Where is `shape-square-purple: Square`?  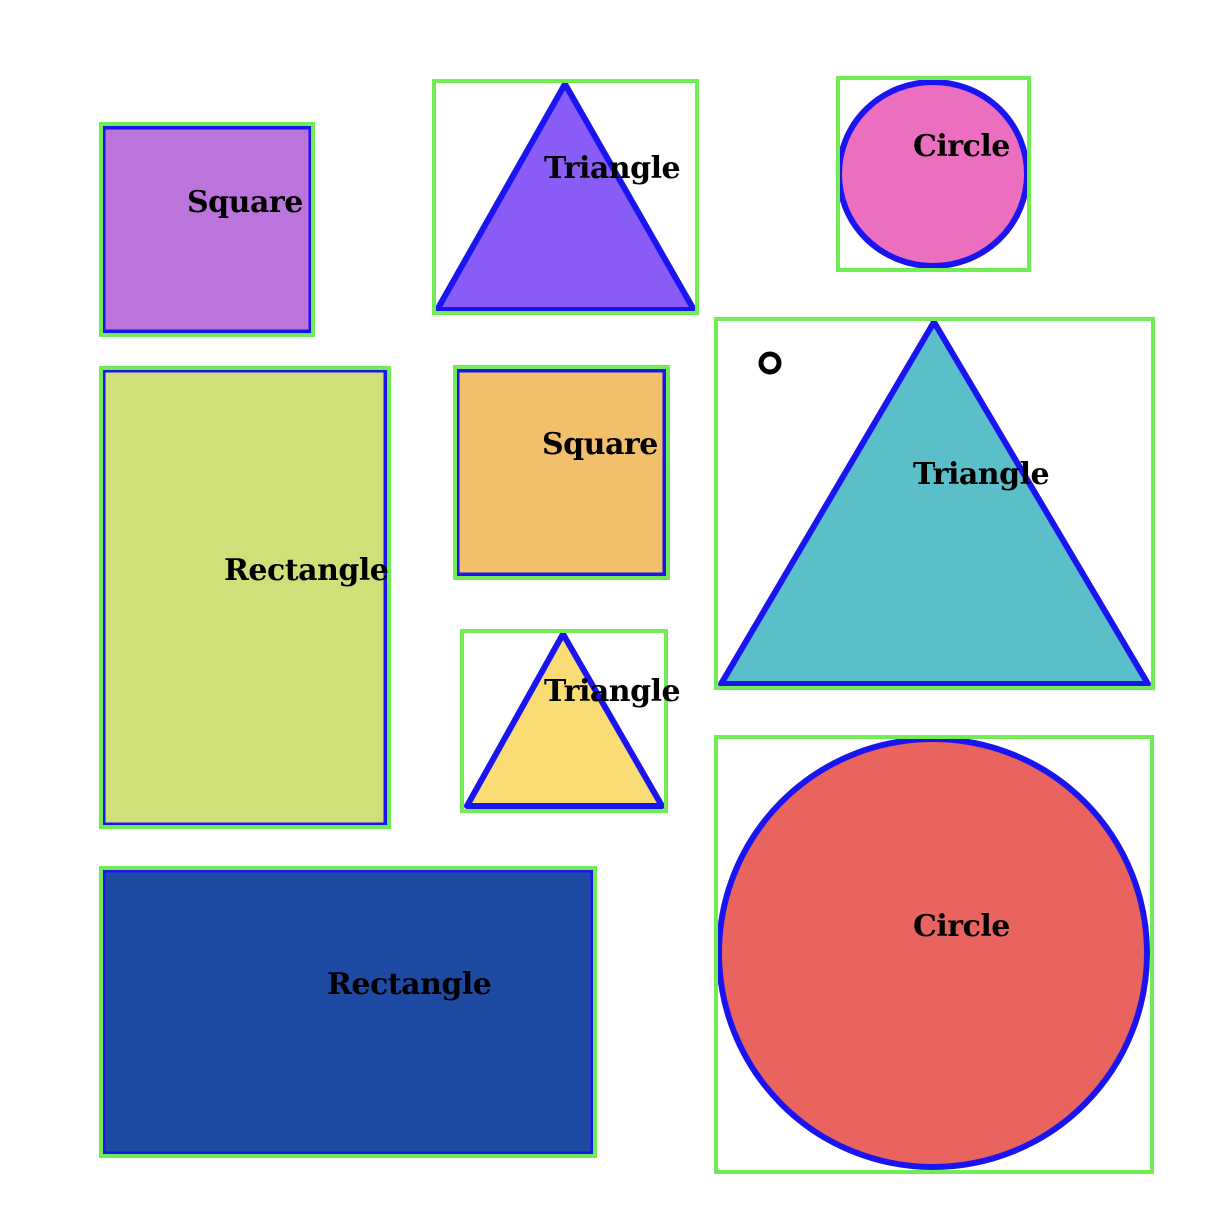
shape-square-purple: Square is located at coordinates (207, 229).